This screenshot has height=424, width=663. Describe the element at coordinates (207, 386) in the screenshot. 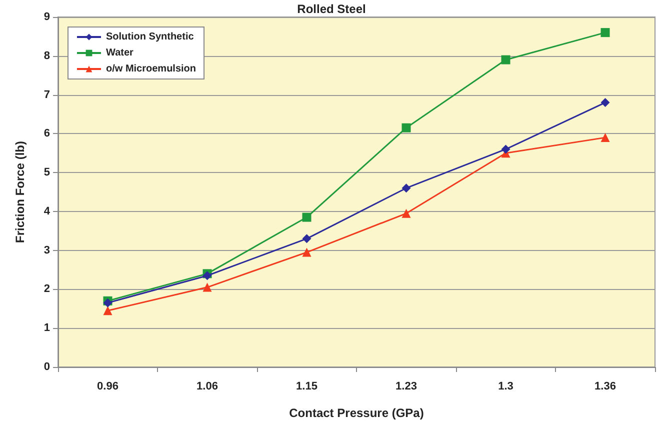

I see `x-tick-label: 1.06` at that location.